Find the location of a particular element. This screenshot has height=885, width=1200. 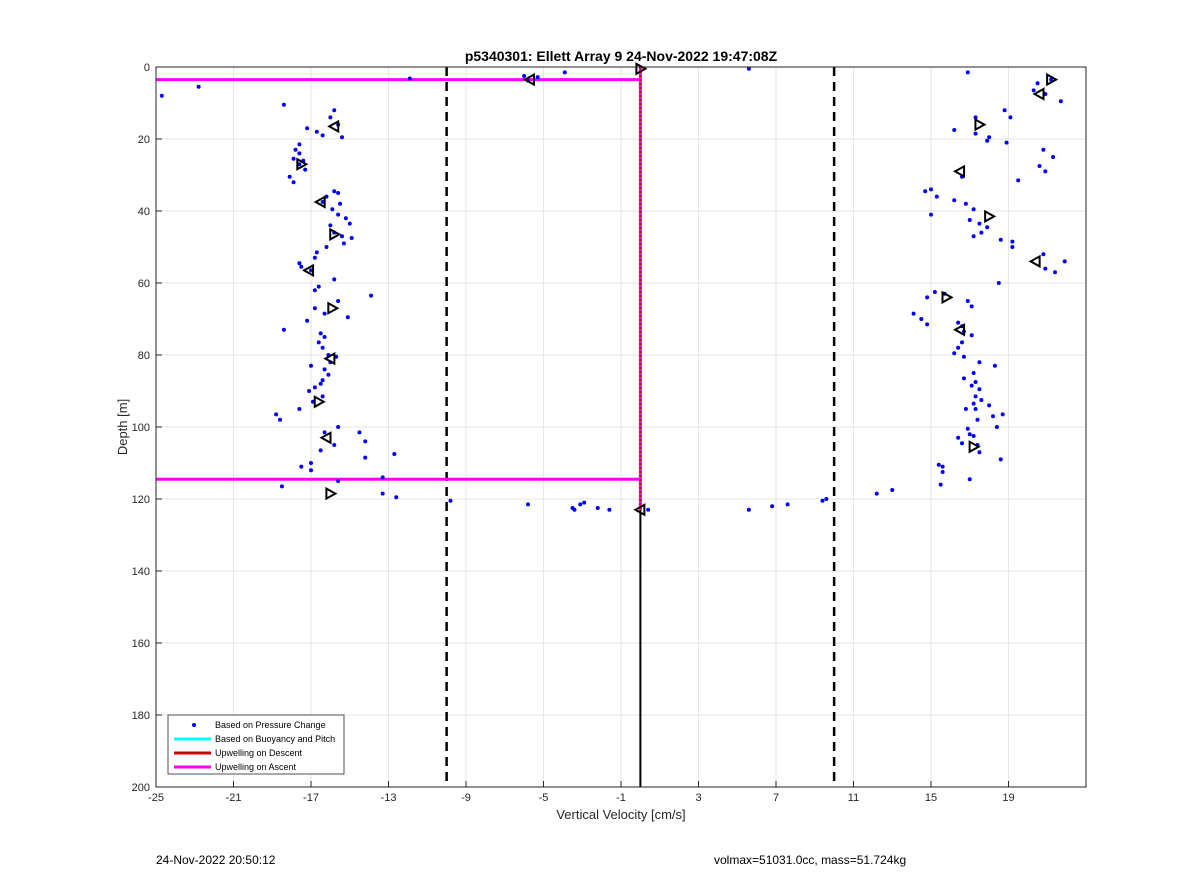

legend-label: Upwelling on Ascent is located at coordinates (256, 767).